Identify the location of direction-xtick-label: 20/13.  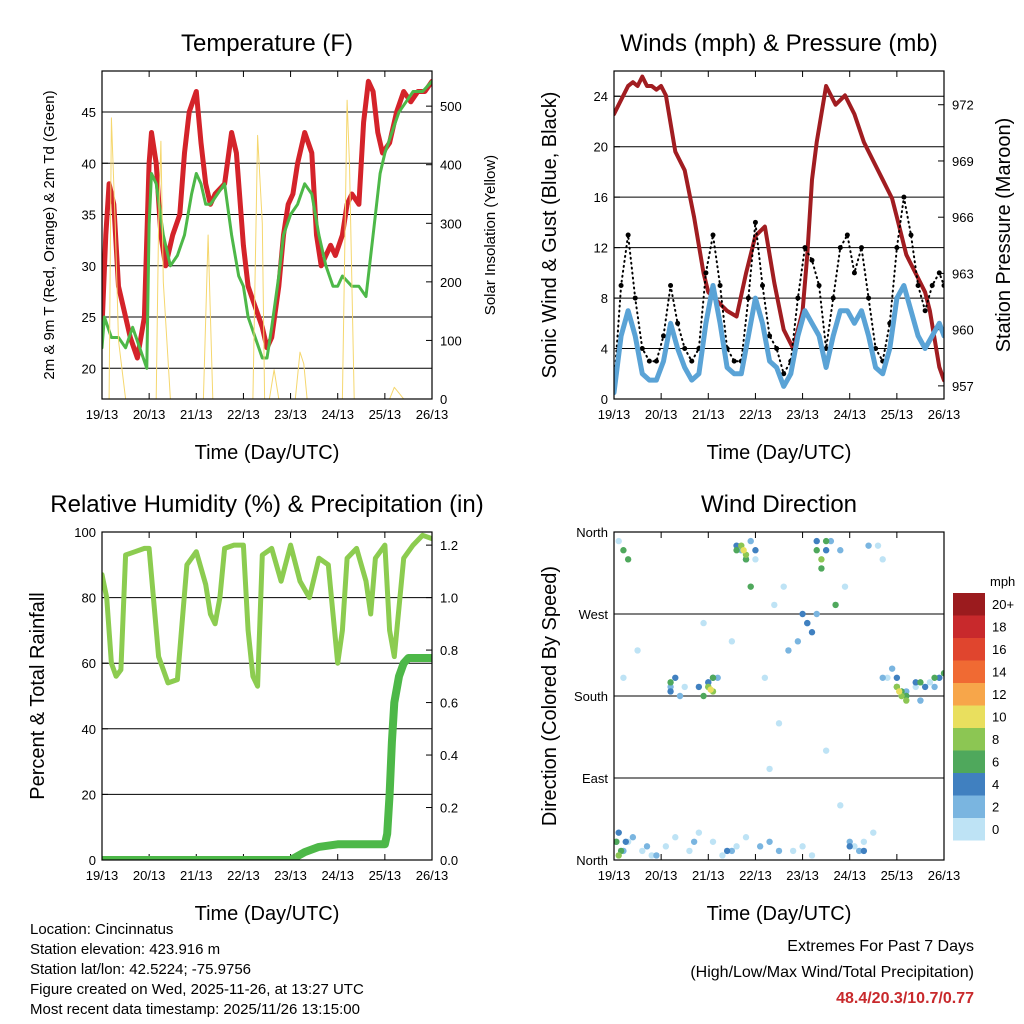
(661, 875).